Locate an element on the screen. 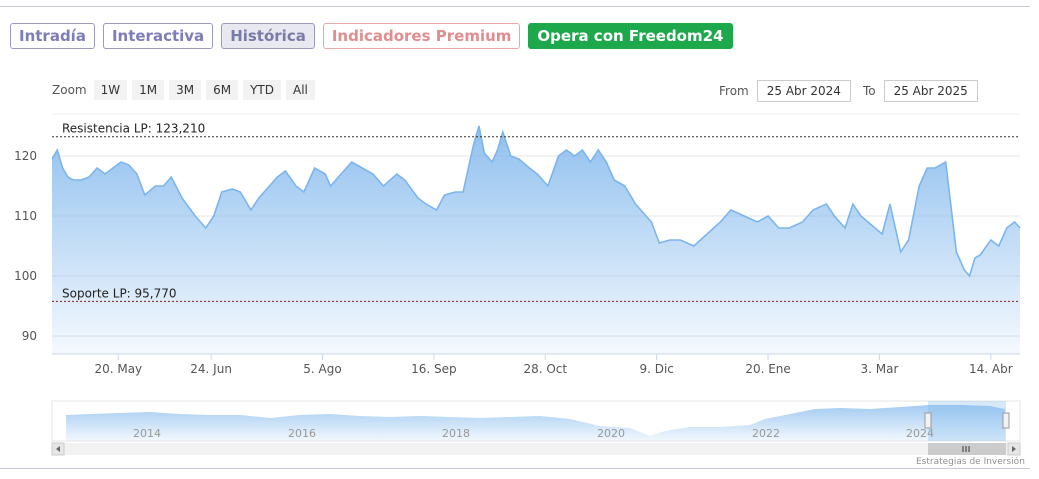 The height and width of the screenshot is (479, 1039). x-tick-label: 3. Mar is located at coordinates (879, 369).